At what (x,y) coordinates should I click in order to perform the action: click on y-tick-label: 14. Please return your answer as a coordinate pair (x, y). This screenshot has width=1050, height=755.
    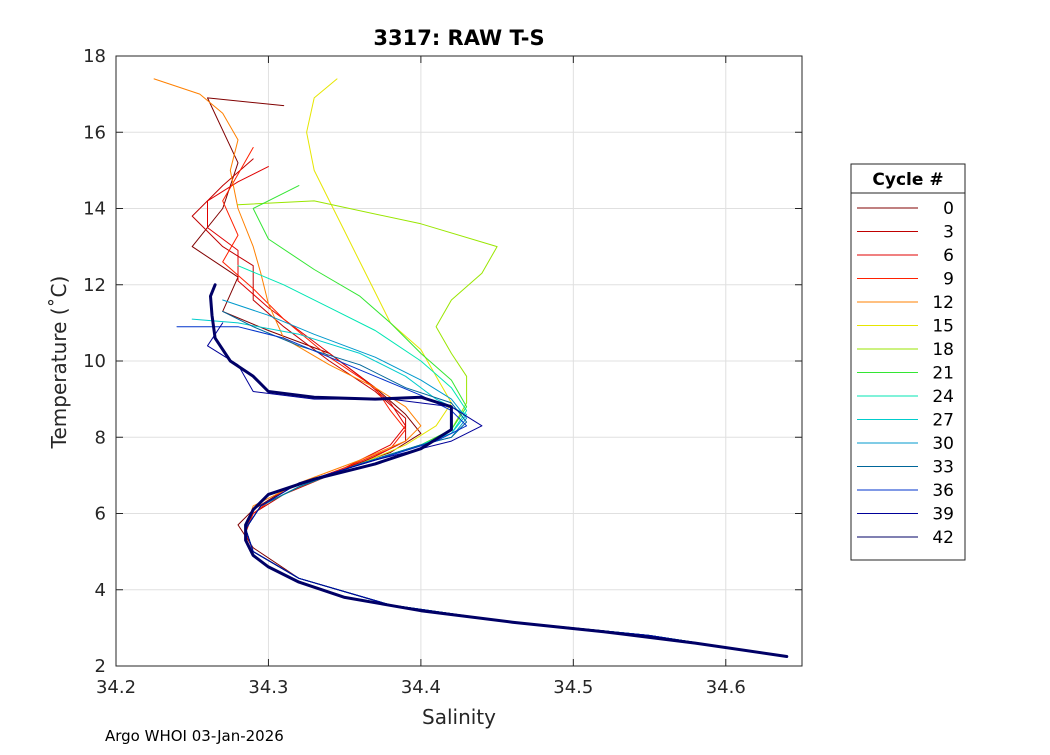
    Looking at the image, I should click on (94, 209).